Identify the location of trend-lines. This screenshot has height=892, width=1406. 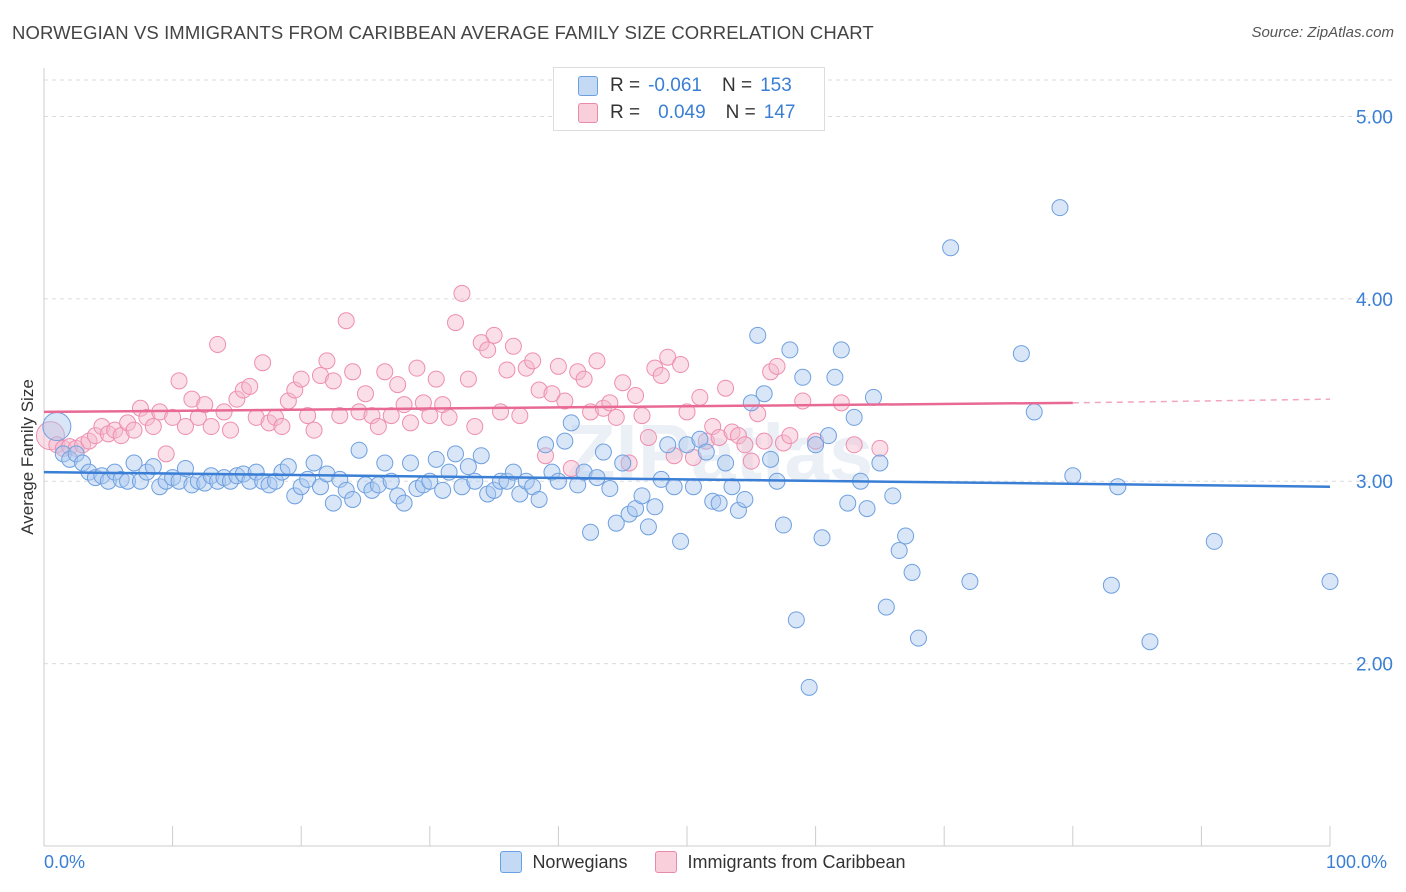
(687, 443).